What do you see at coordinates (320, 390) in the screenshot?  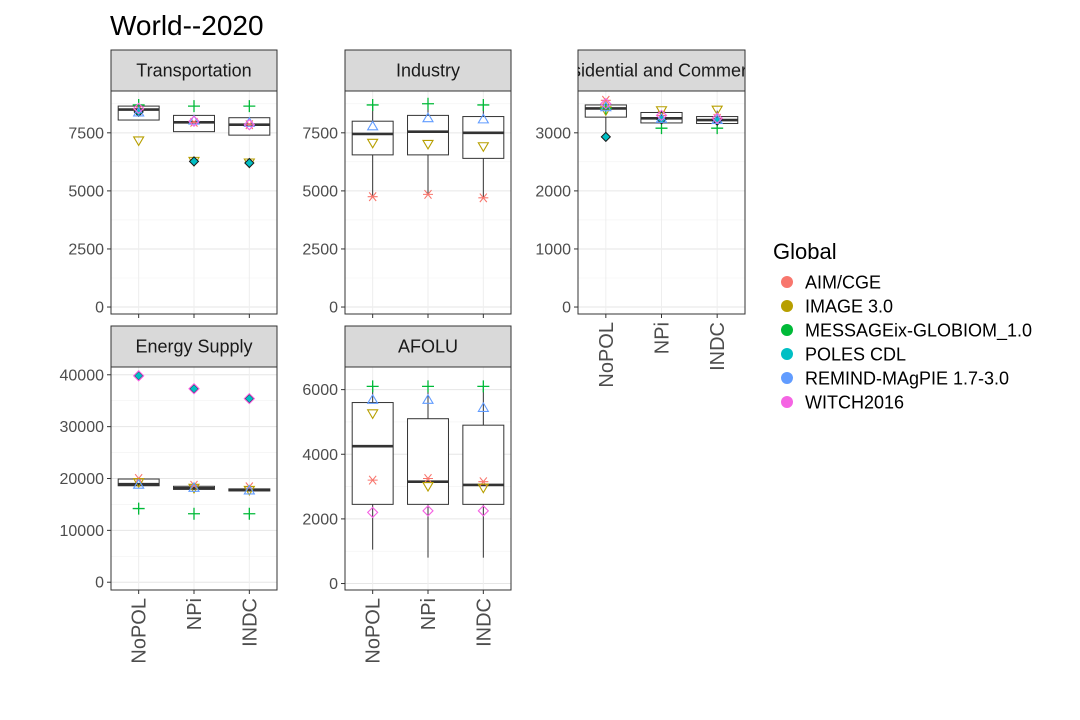 I see `y-tick-label: 6000` at bounding box center [320, 390].